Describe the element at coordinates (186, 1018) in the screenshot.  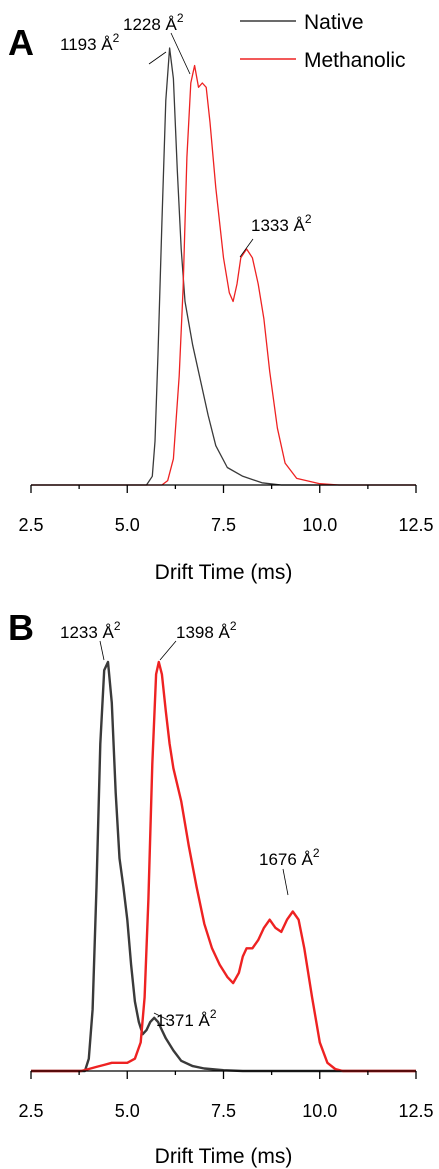
I see `panel-b-annotation-label: 1371 Å2` at that location.